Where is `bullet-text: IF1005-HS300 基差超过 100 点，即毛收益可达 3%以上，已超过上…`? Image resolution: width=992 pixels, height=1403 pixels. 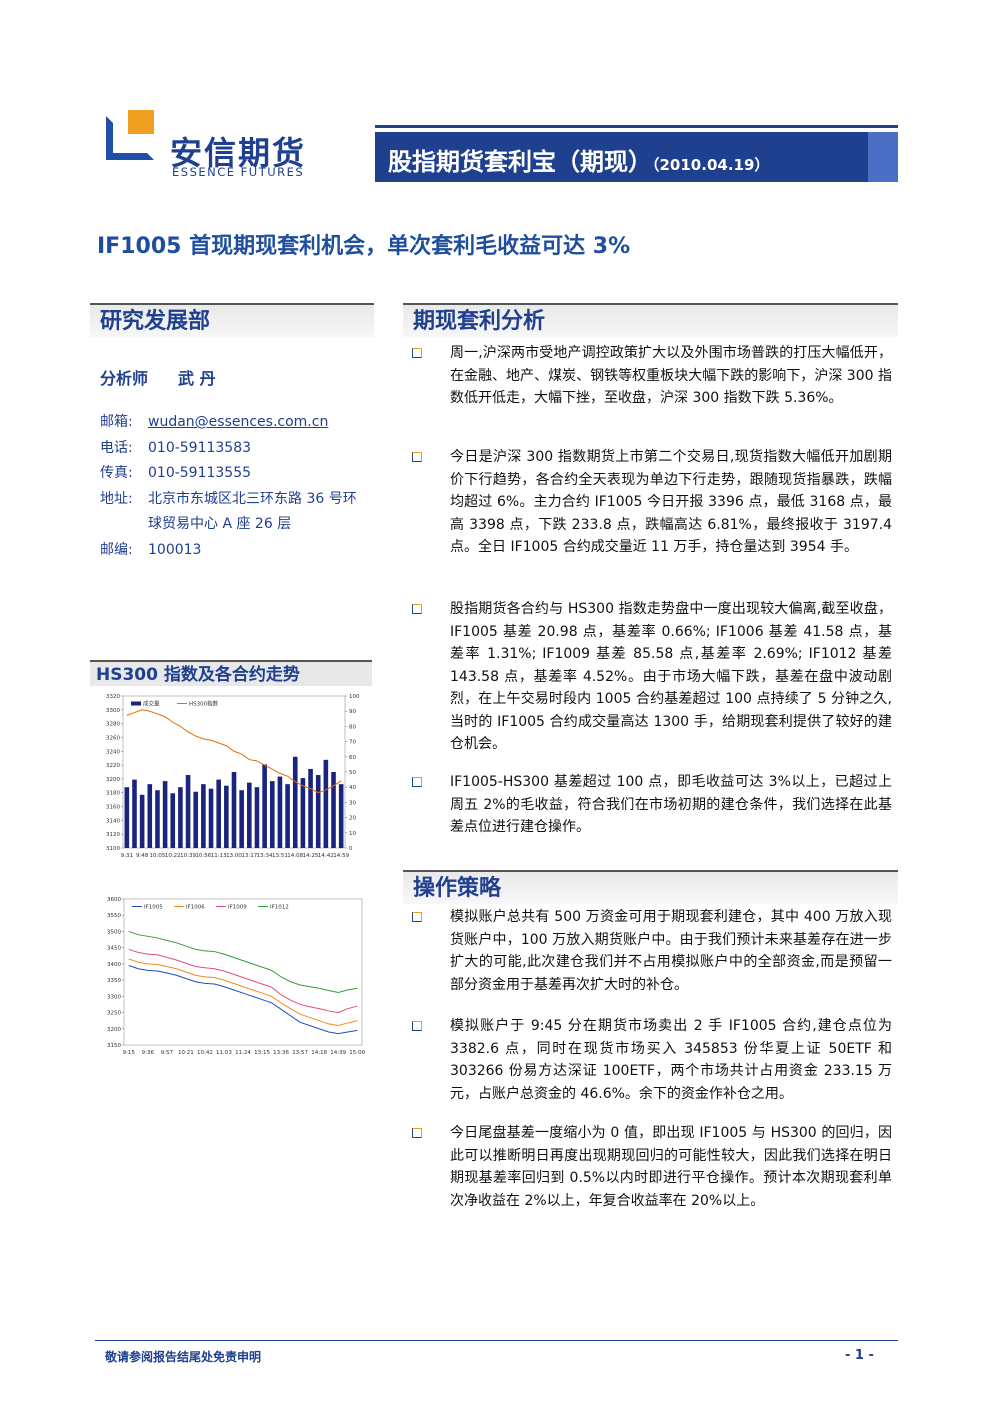
bullet-text: IF1005-HS300 基差超过 100 点，即毛收益可达 3%以上，已超过上… is located at coordinates (671, 804).